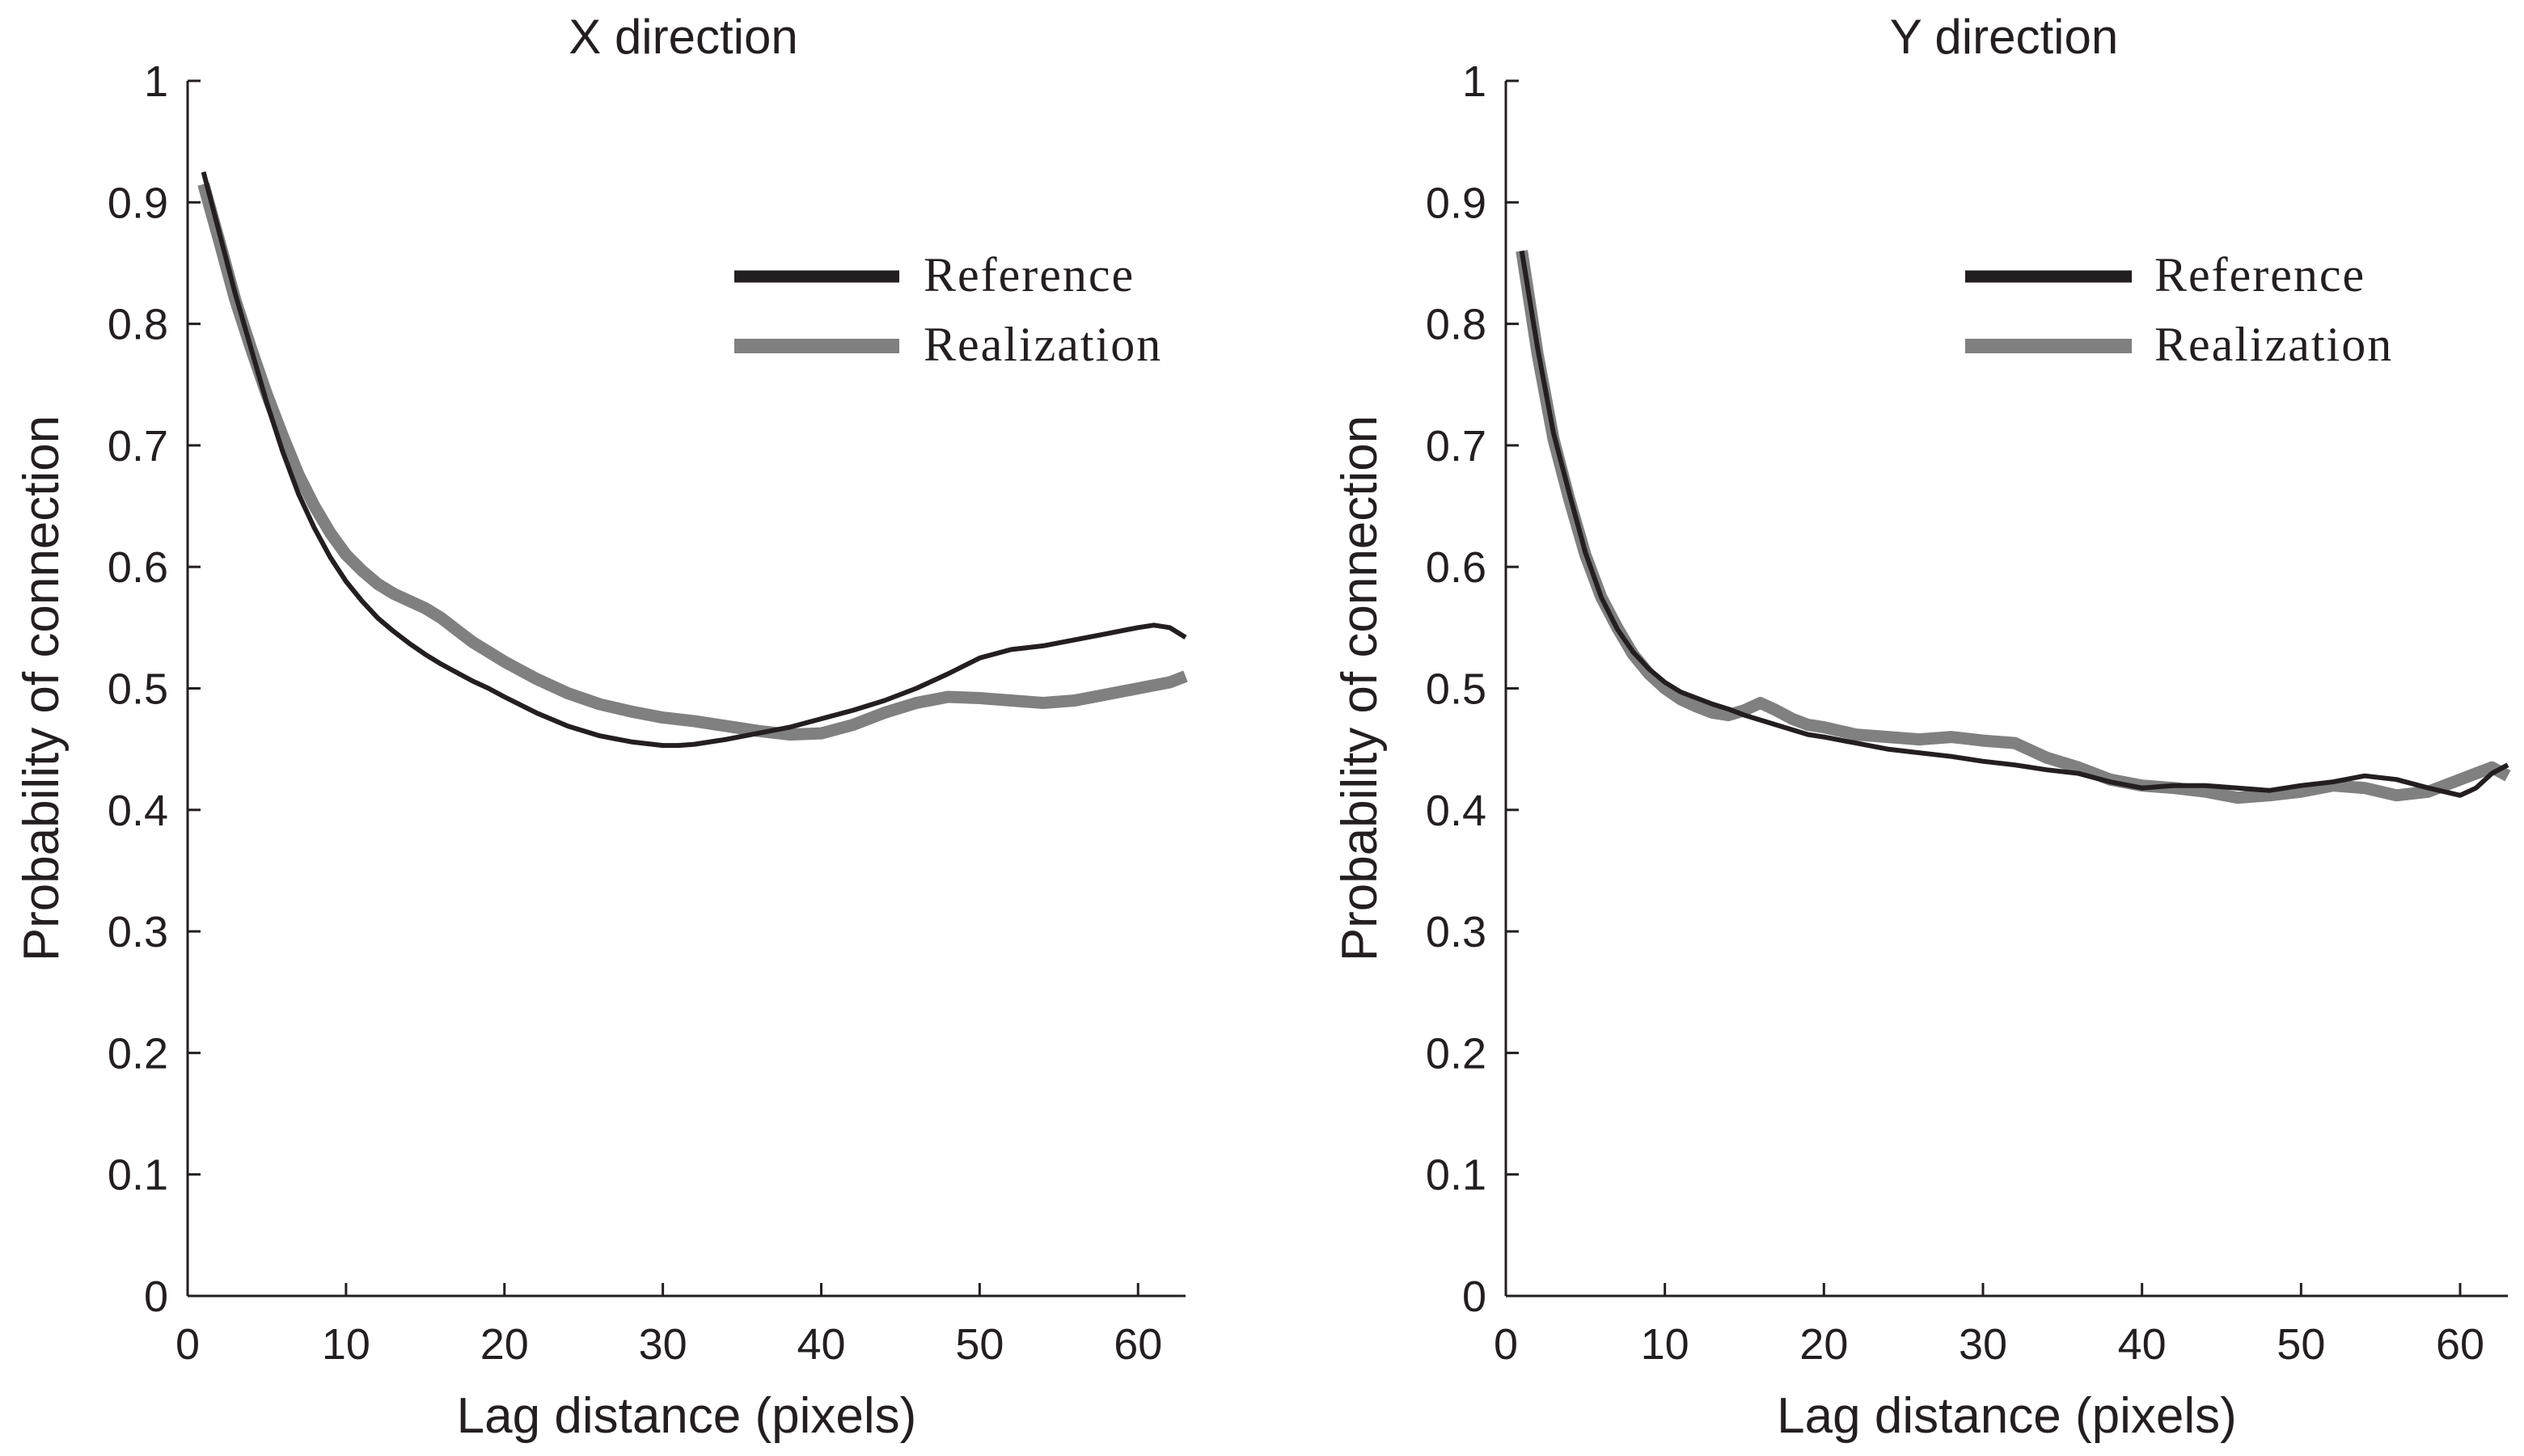  What do you see at coordinates (683, 37) in the screenshot?
I see `chart-title: X direction` at bounding box center [683, 37].